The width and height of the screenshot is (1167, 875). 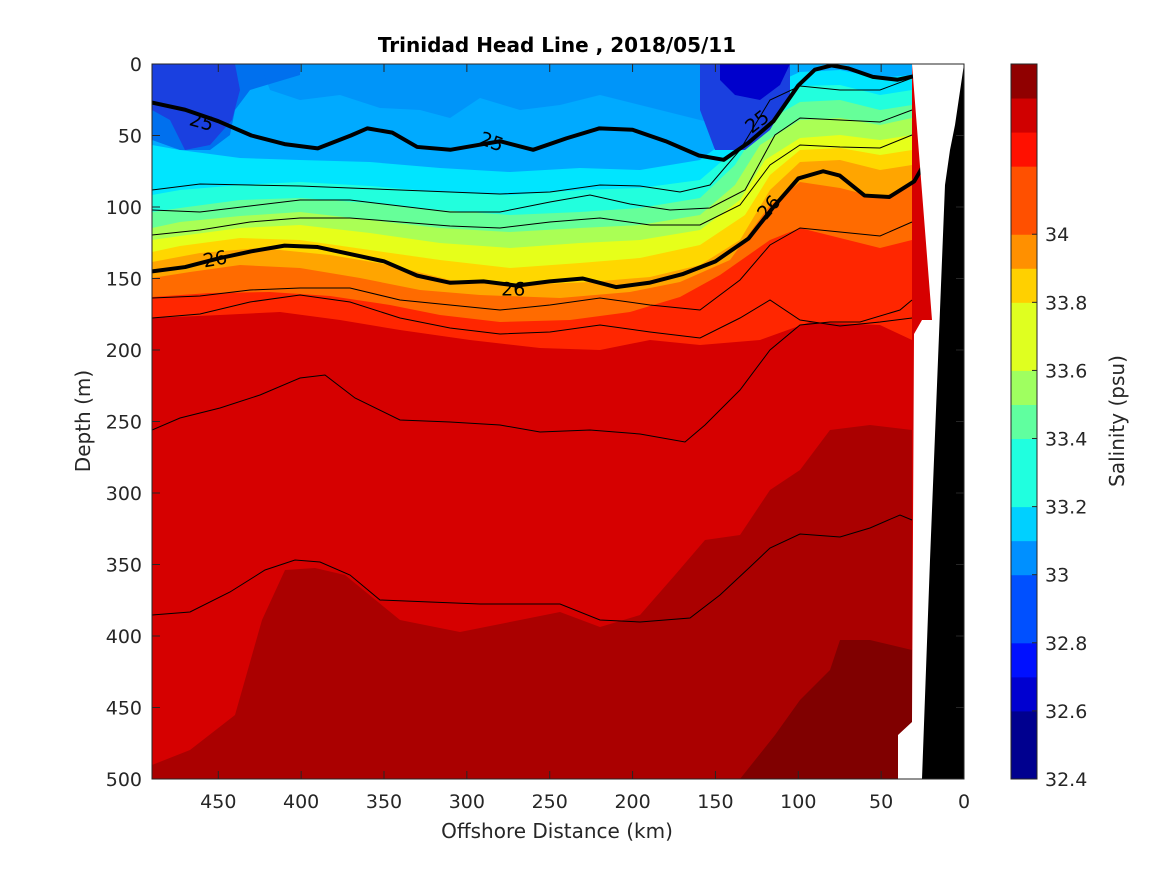 What do you see at coordinates (550, 802) in the screenshot?
I see `x-tick-label: 250` at bounding box center [550, 802].